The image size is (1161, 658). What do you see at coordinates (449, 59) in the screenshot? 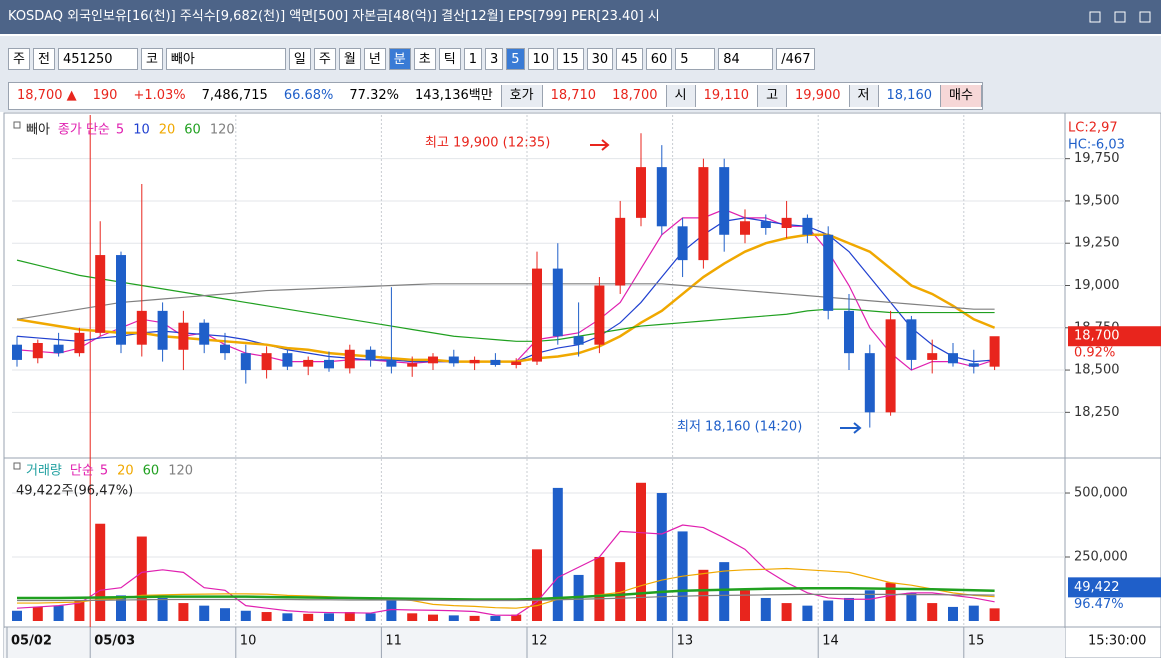
I see `toolbar-button: 틱` at bounding box center [449, 59].